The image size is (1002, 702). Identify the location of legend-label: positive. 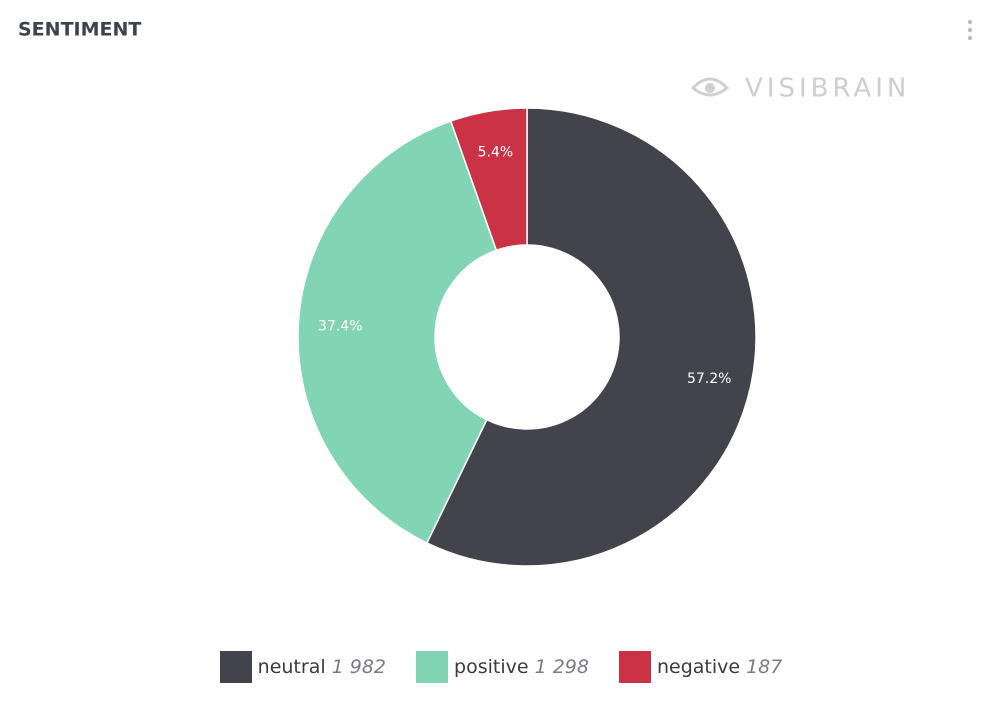
(491, 667).